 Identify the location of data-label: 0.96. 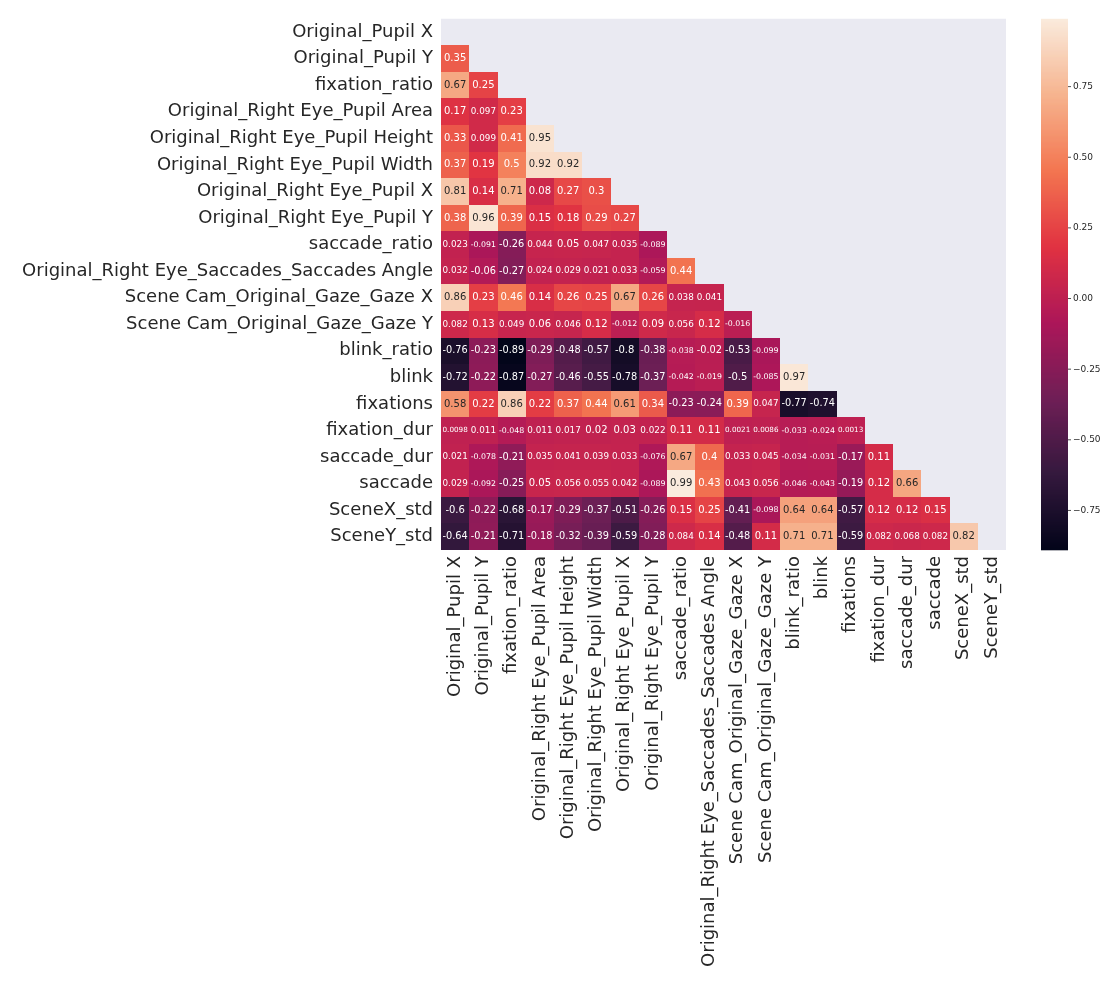
(483, 217).